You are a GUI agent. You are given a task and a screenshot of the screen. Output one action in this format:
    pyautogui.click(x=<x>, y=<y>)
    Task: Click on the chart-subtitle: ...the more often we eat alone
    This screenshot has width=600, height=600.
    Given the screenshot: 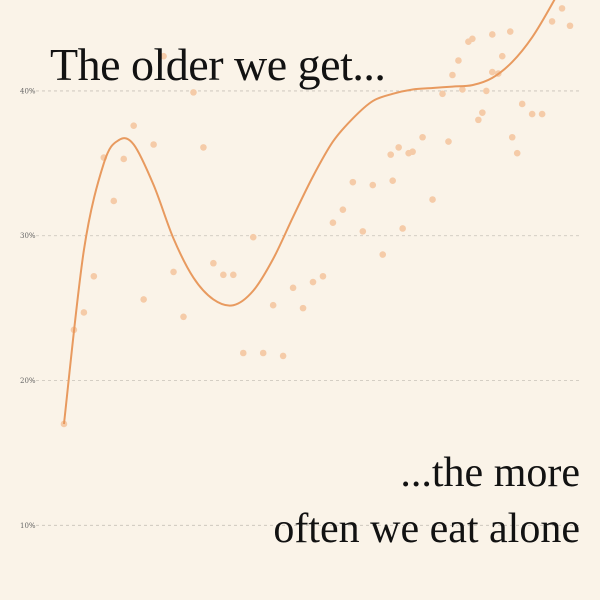 What is the action you would take?
    pyautogui.click(x=426, y=501)
    